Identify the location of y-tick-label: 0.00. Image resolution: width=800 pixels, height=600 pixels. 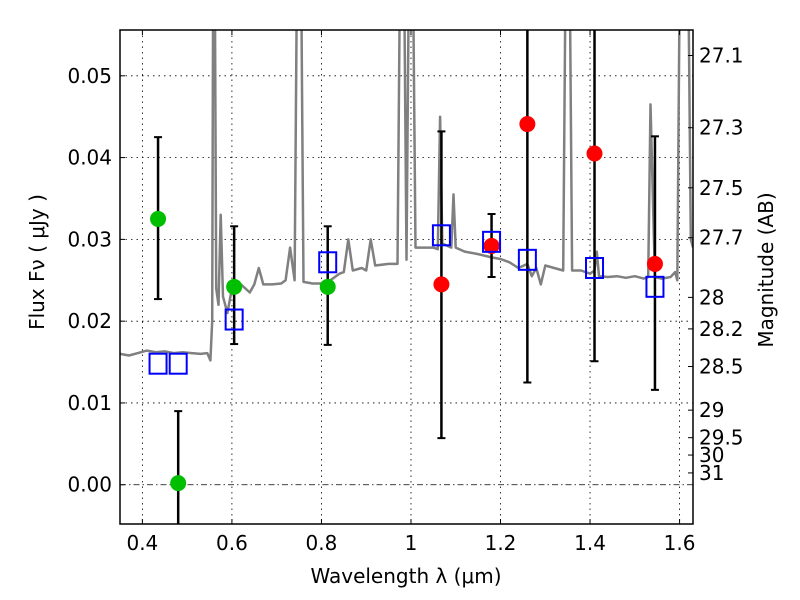
(89, 485).